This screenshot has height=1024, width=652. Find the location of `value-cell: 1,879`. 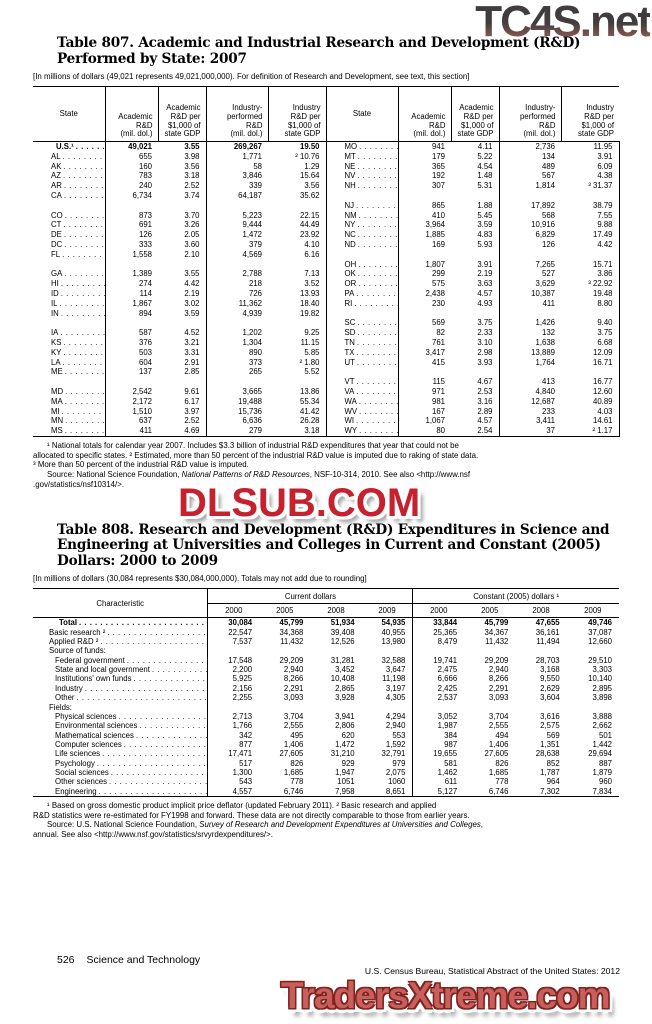

value-cell: 1,879 is located at coordinates (602, 772).